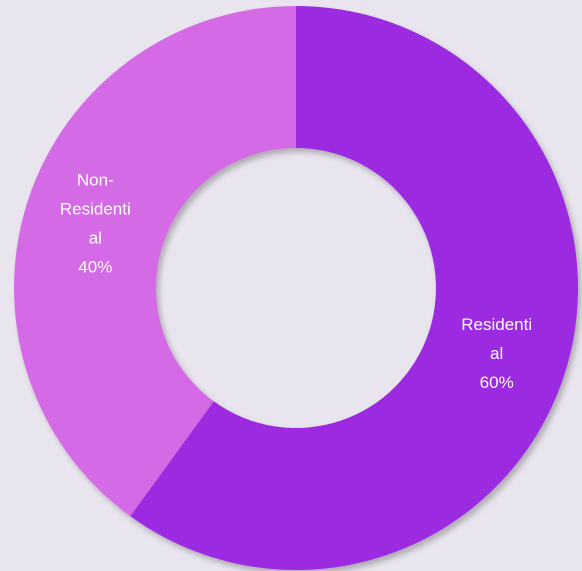 The image size is (582, 571). I want to click on slice-label-residential: Residenti al 60%, so click(496, 353).